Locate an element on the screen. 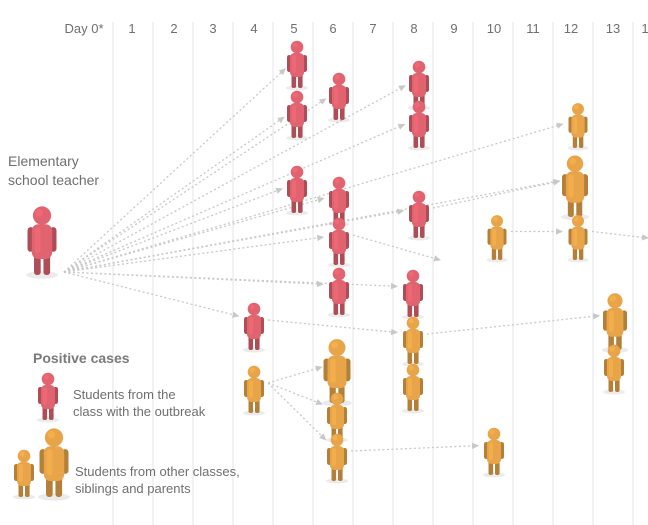  source-case-label: Elementary school teacher is located at coordinates (68, 171).